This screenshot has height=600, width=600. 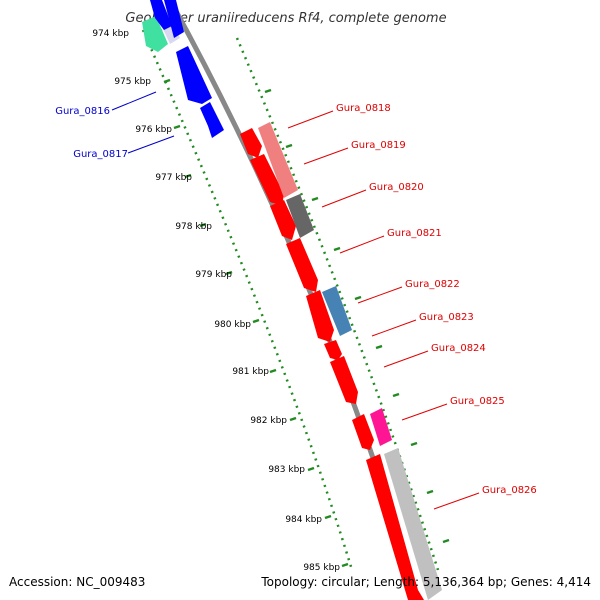 What do you see at coordinates (82, 111) in the screenshot?
I see `gene-label-gura-0816: Gura_0816` at bounding box center [82, 111].